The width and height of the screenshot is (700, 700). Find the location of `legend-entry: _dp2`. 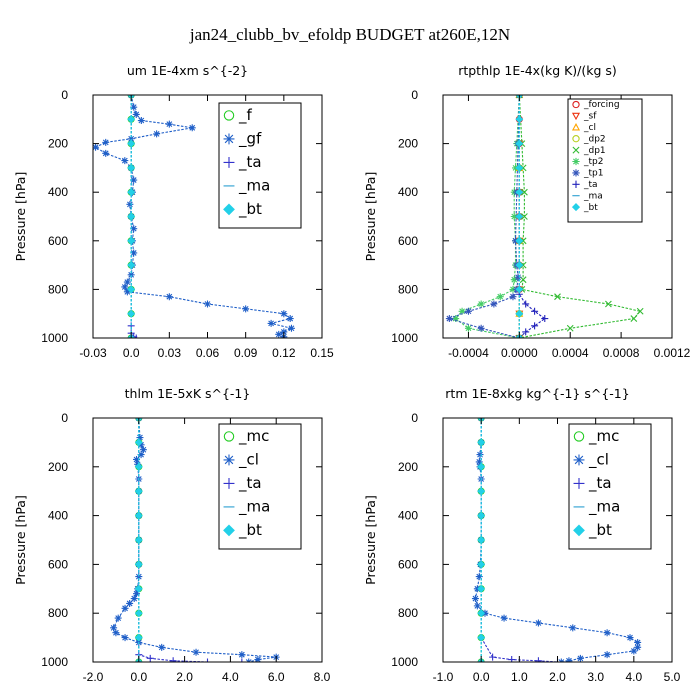

legend-entry: _dp2 is located at coordinates (594, 139).